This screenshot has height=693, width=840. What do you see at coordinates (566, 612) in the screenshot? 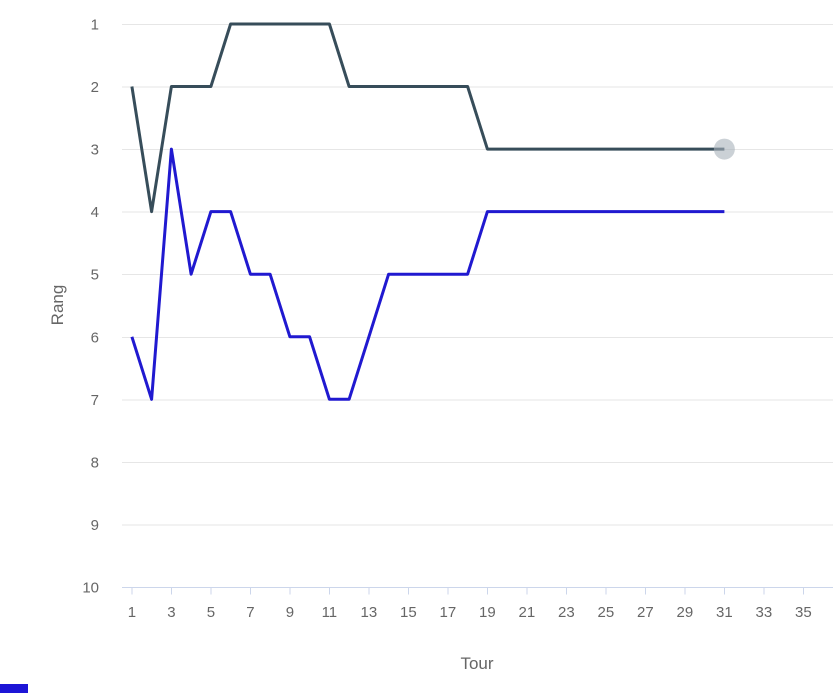
I see `x-tick-label: 23` at bounding box center [566, 612].